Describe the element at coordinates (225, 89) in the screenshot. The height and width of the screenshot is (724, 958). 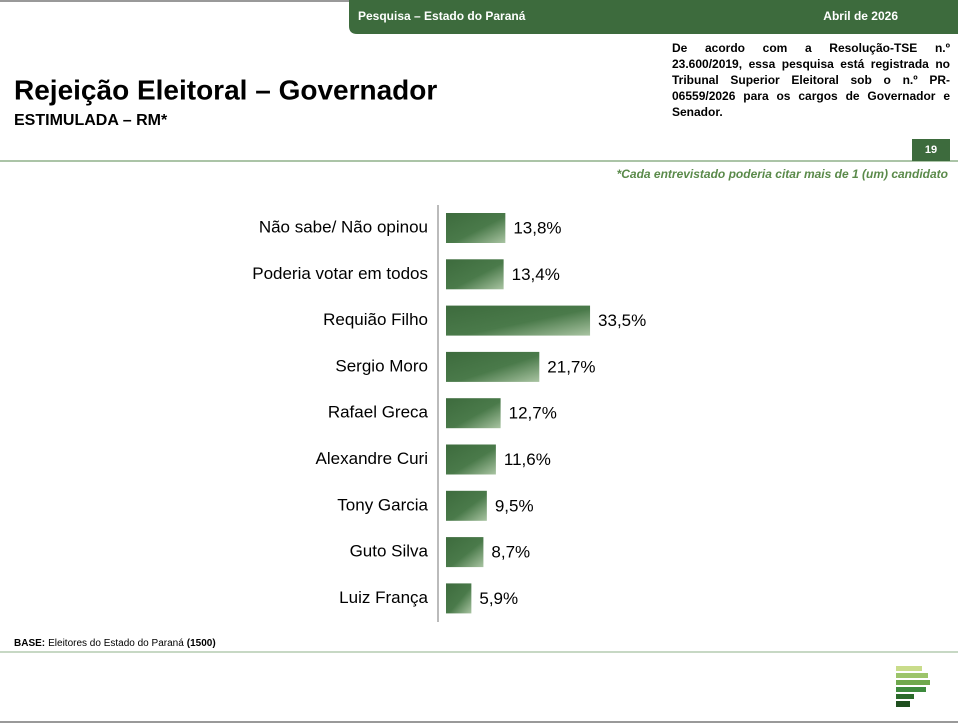
I see `chart-title: Rejeição Eleitoral – Governador` at that location.